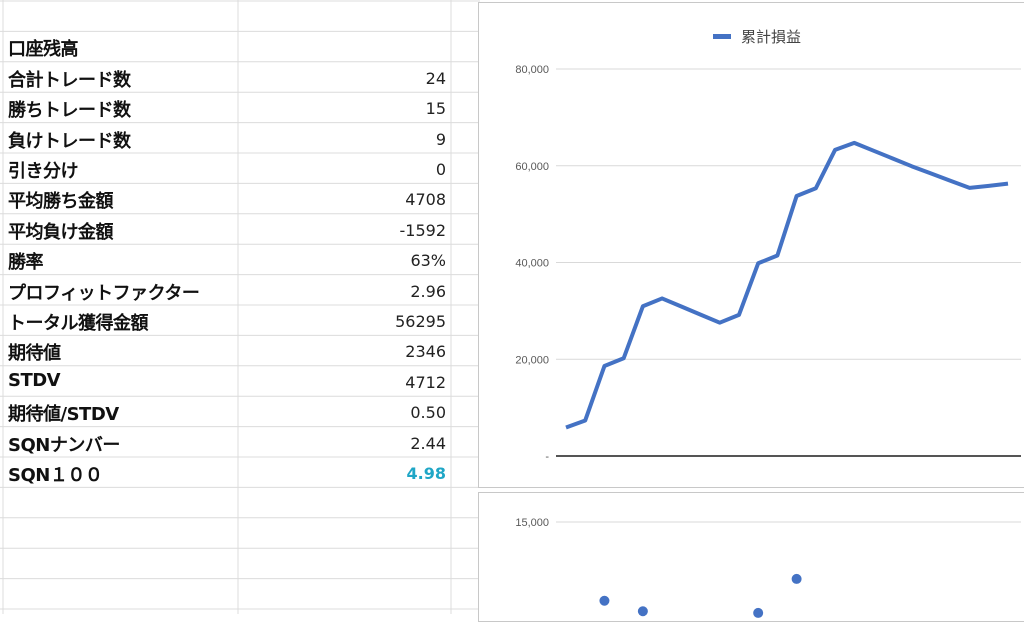 Image resolution: width=1024 pixels, height=627 pixels. What do you see at coordinates (420, 321) in the screenshot?
I see `stat-value: 56295` at bounding box center [420, 321].